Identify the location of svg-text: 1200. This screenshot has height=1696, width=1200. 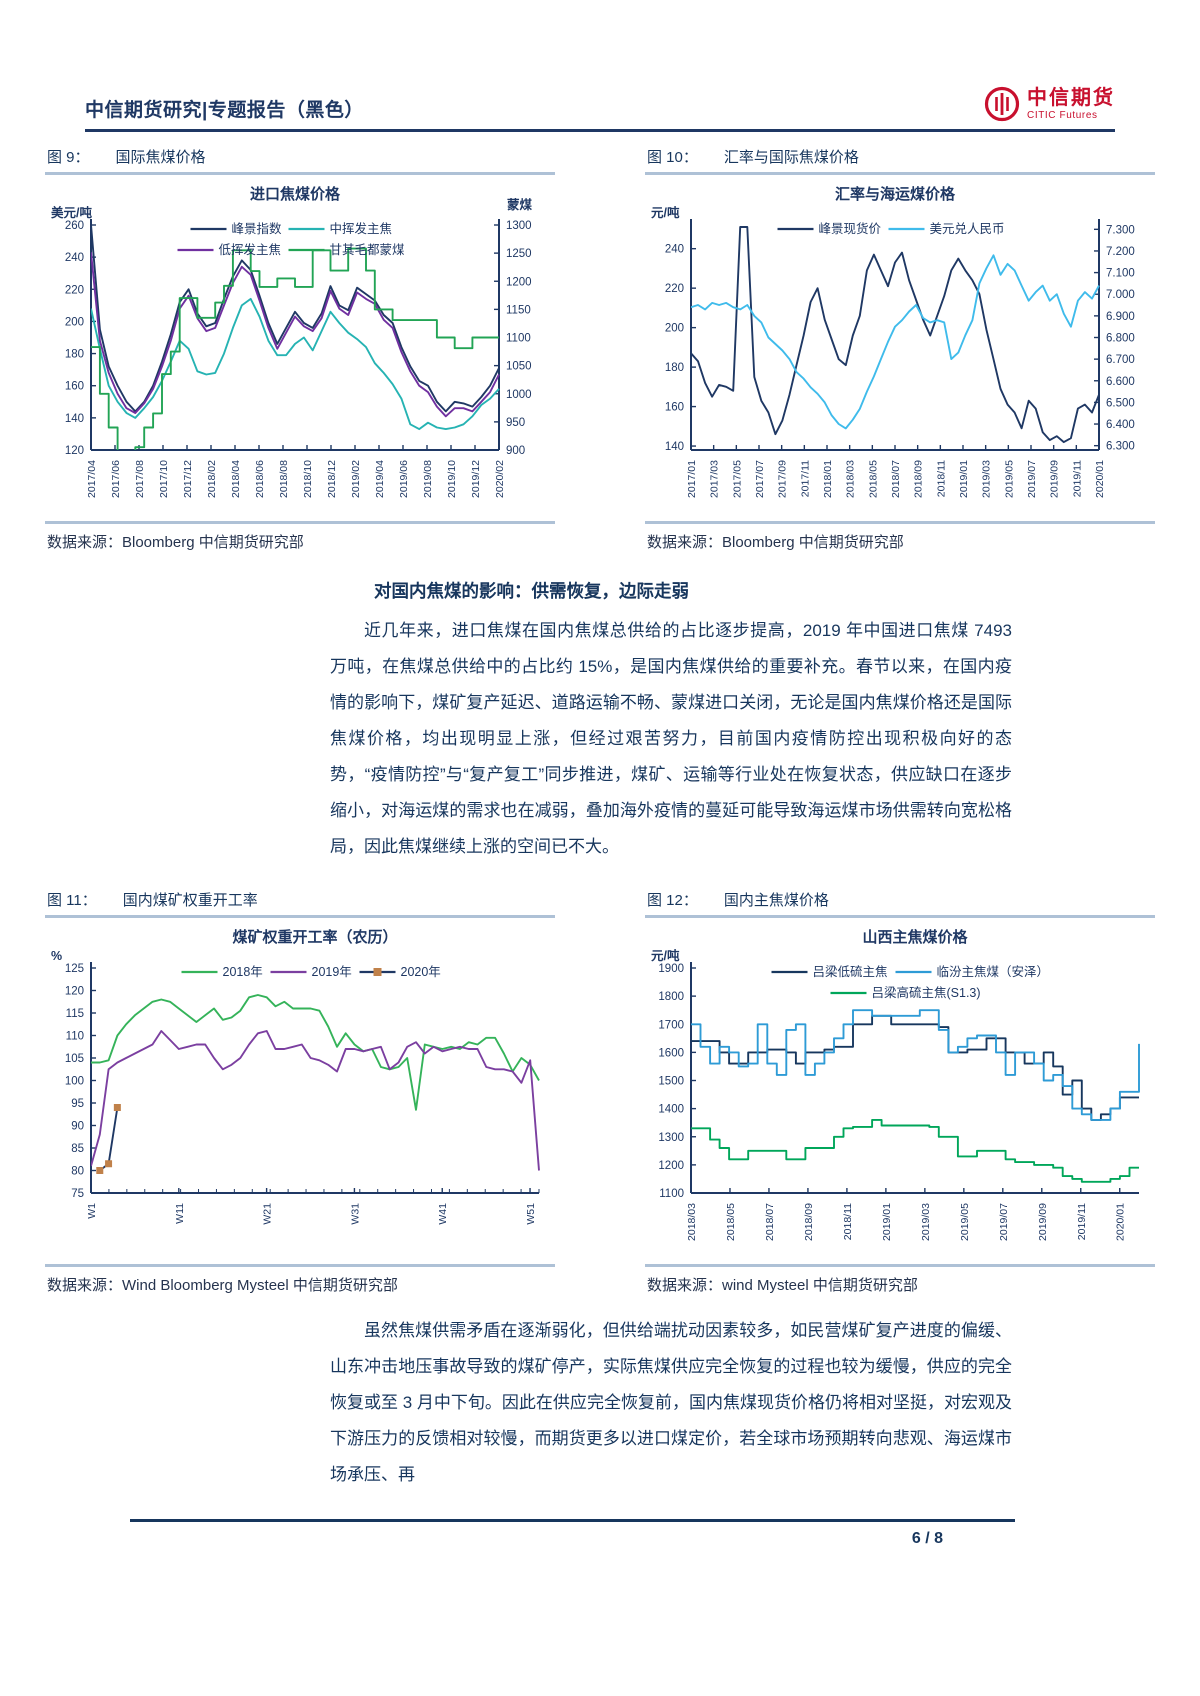
(671, 1166).